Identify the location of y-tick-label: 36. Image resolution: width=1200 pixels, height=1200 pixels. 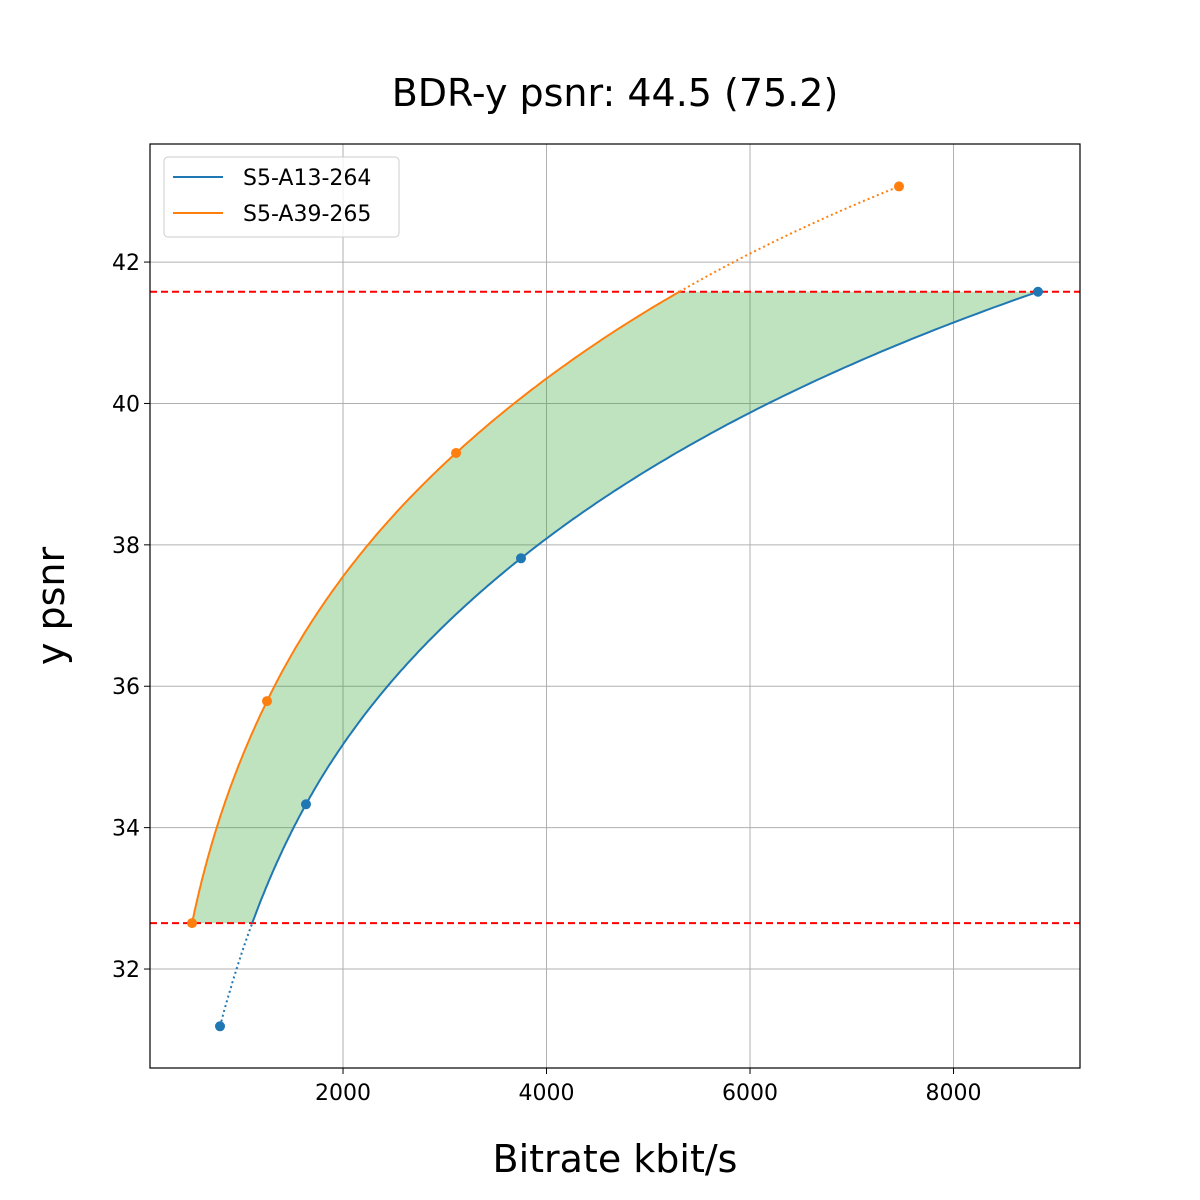
(126, 687).